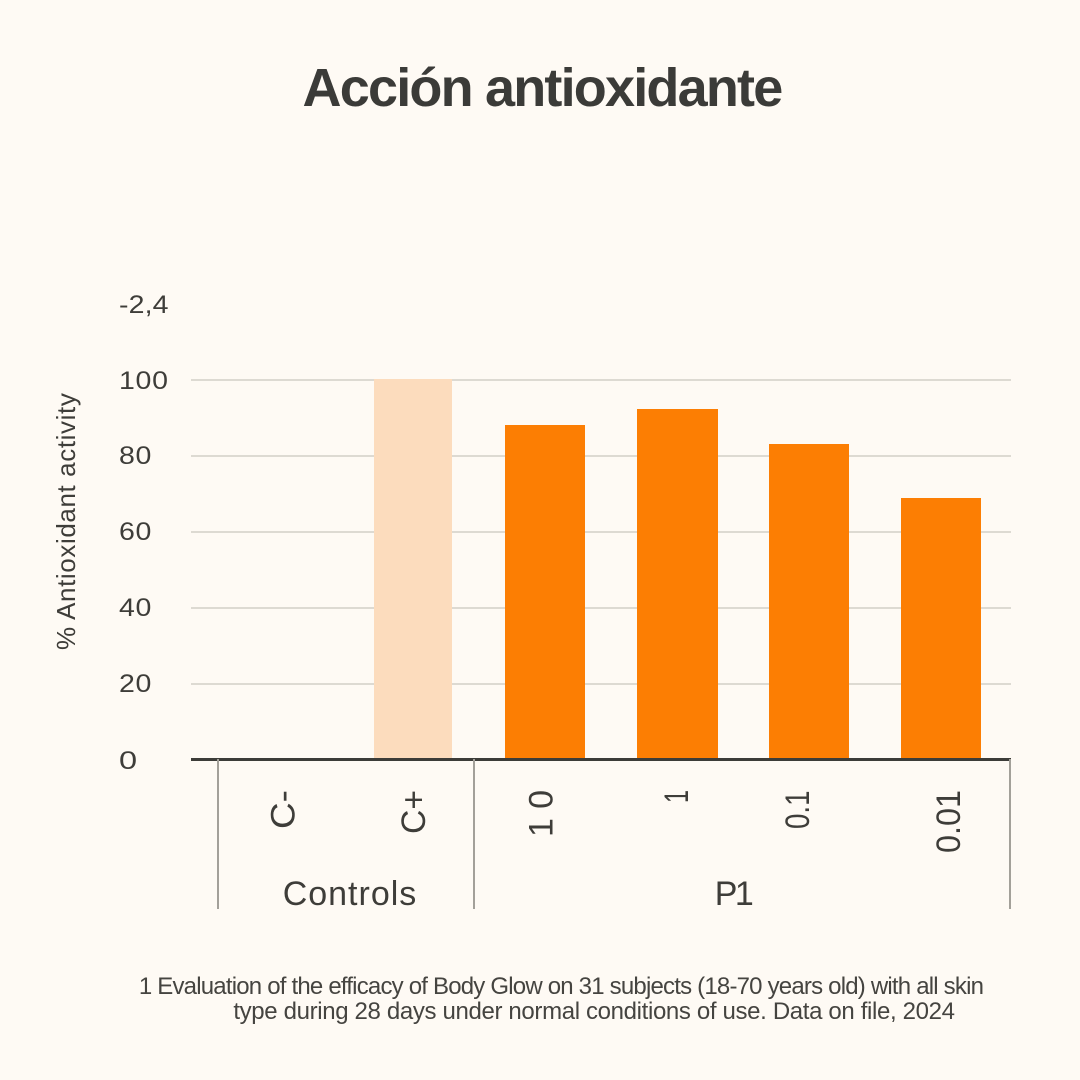 The height and width of the screenshot is (1080, 1080). What do you see at coordinates (949, 821) in the screenshot?
I see `svg-text: 0.01` at bounding box center [949, 821].